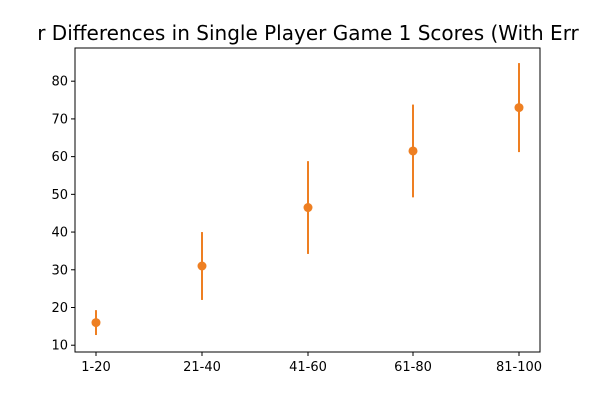 The width and height of the screenshot is (600, 400). What do you see at coordinates (59, 119) in the screenshot?
I see `y-tick-label: 70` at bounding box center [59, 119].